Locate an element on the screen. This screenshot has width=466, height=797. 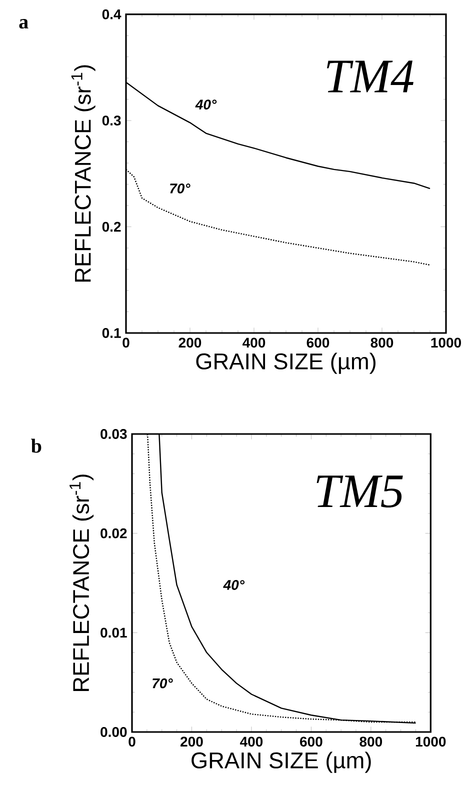
y-tick-label: 0.1 is located at coordinates (111, 333).